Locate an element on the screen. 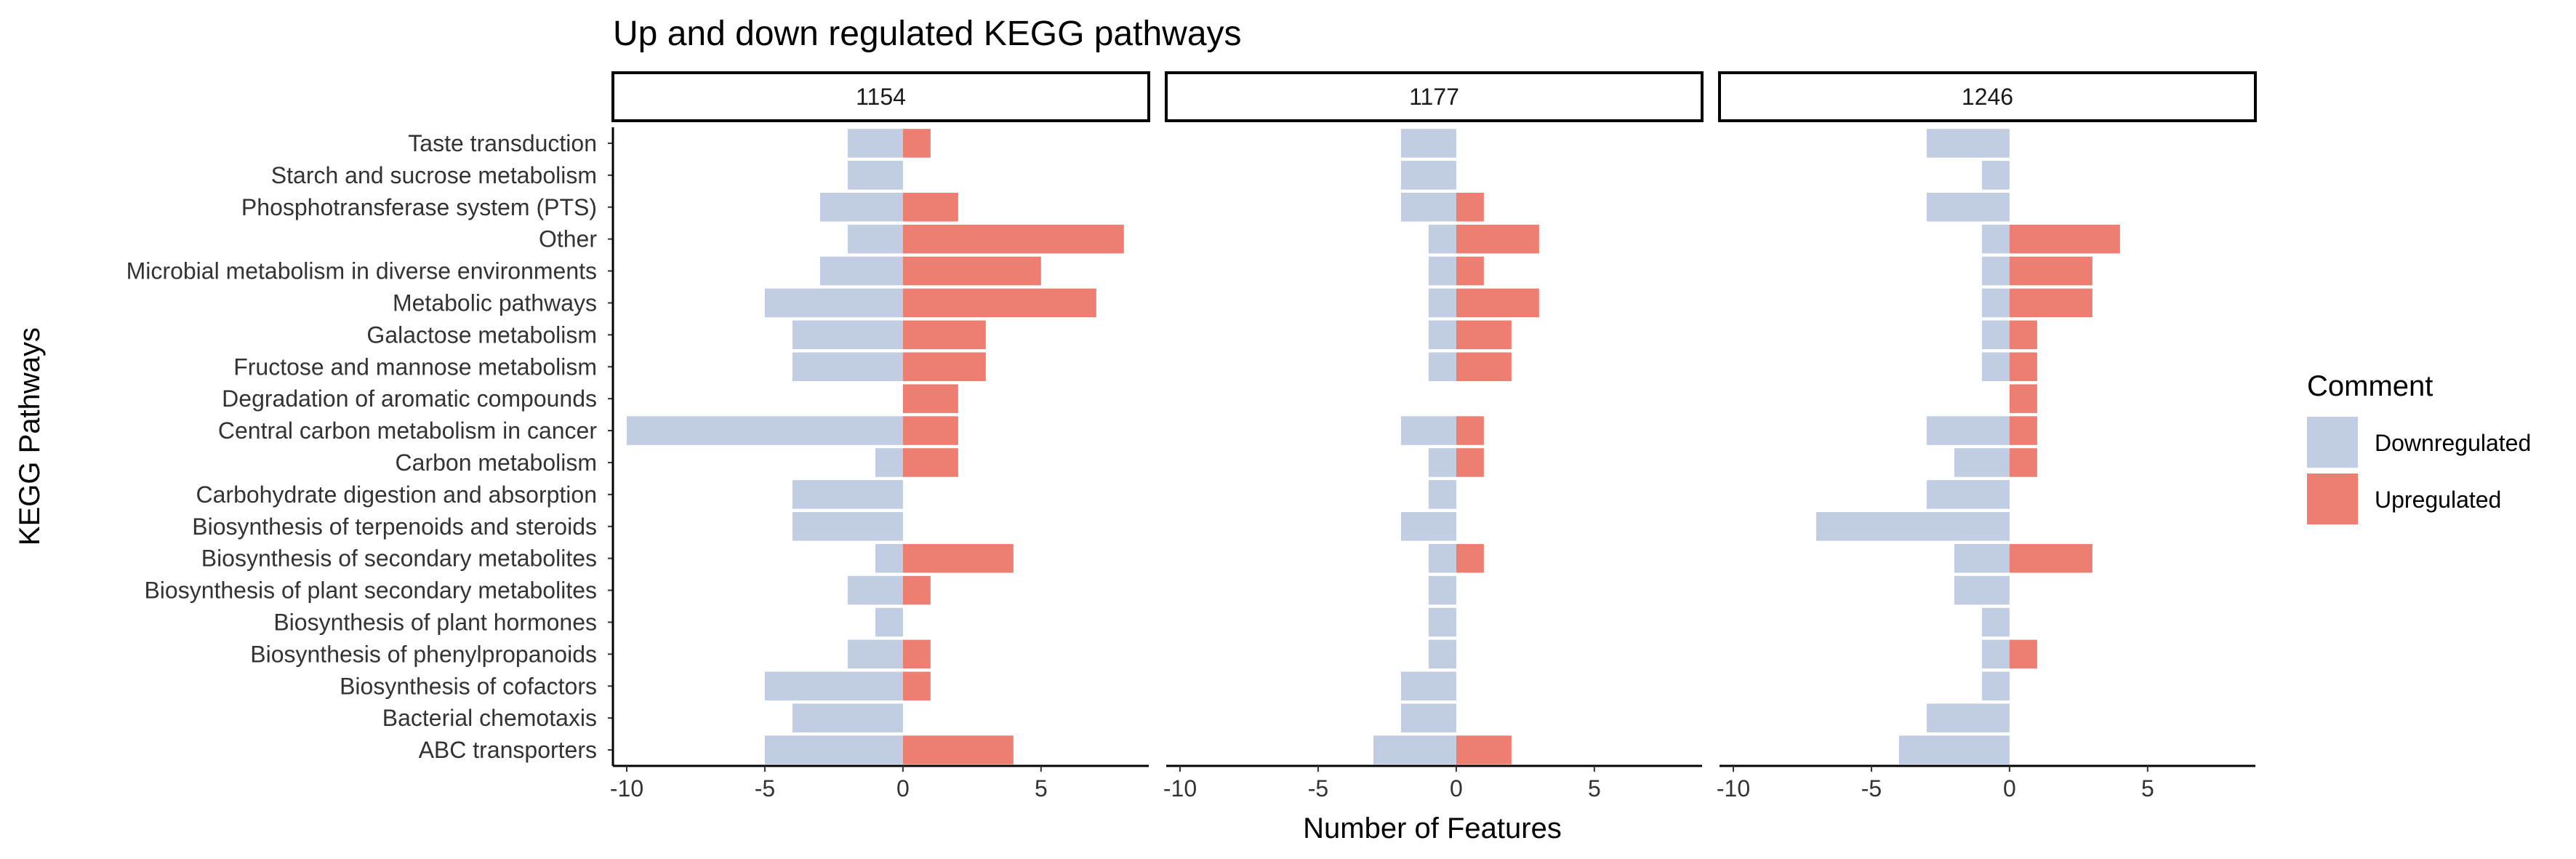 The height and width of the screenshot is (859, 2576). y-tick-label: Phosphotransferase system (PTS) is located at coordinates (419, 207).